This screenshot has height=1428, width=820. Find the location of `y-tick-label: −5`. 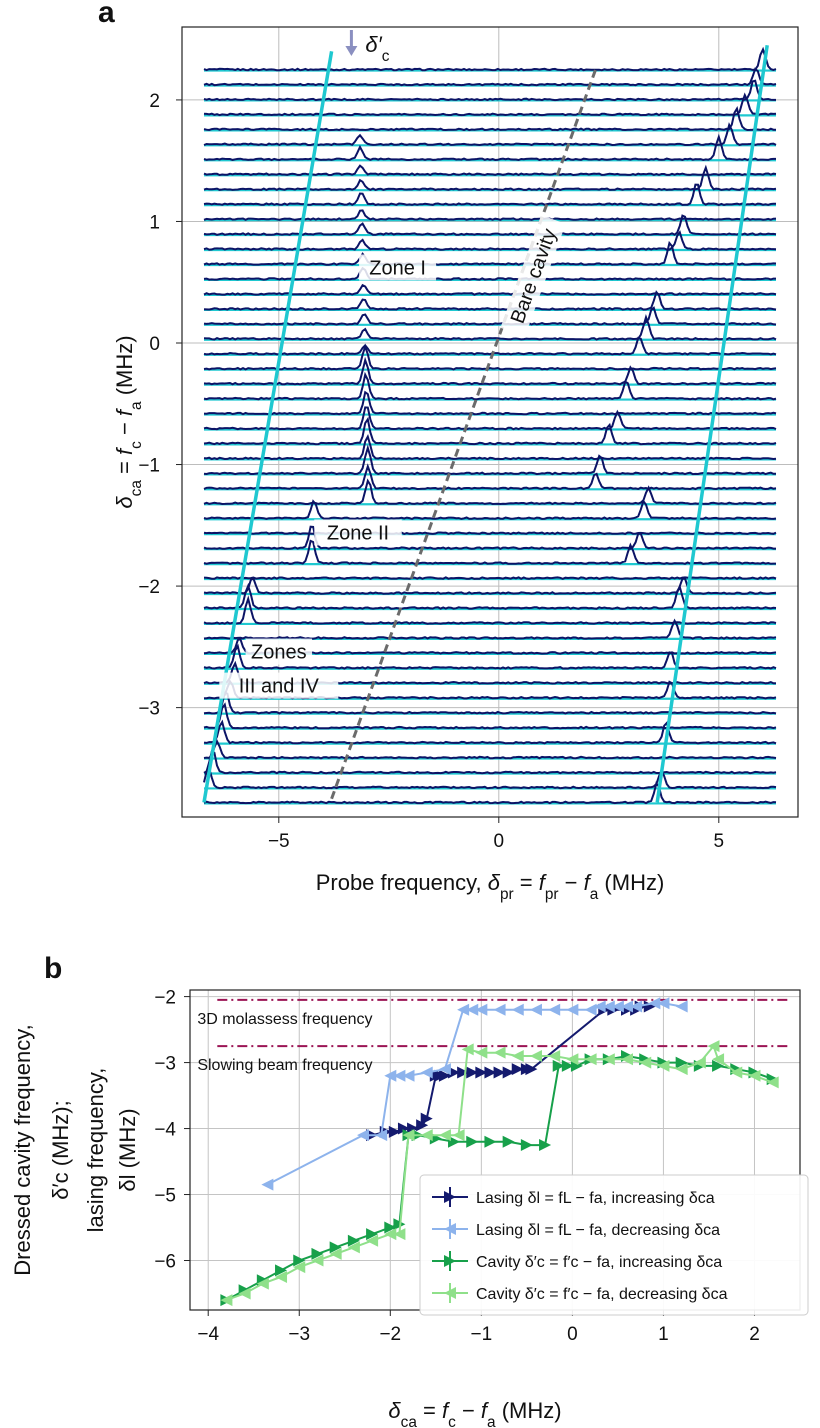

y-tick-label: −5 is located at coordinates (165, 1196).